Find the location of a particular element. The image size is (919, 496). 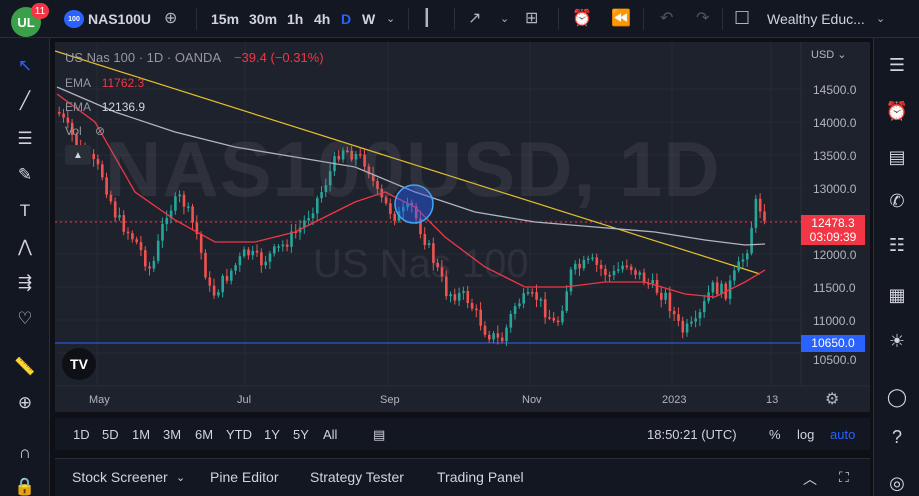

timeframe-4h: 4h is located at coordinates (322, 19).